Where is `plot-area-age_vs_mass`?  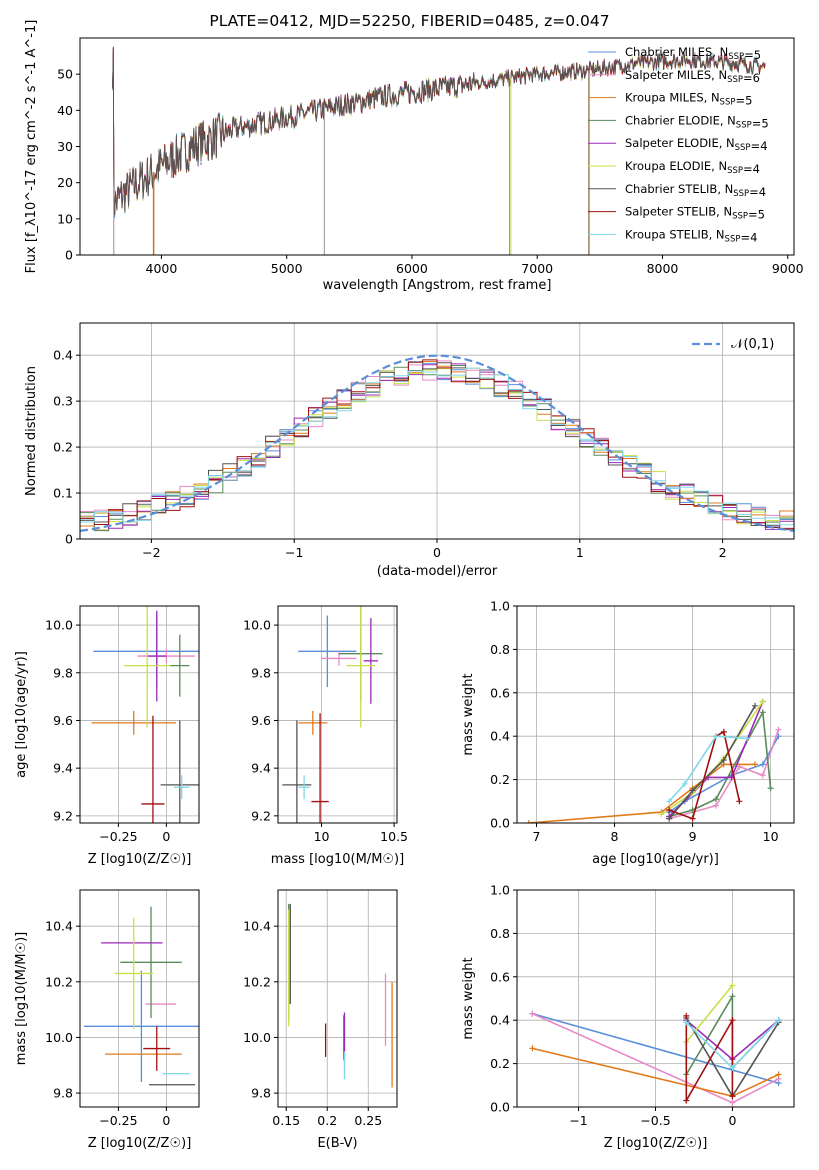
plot-area-age_vs_mass is located at coordinates (332, 714).